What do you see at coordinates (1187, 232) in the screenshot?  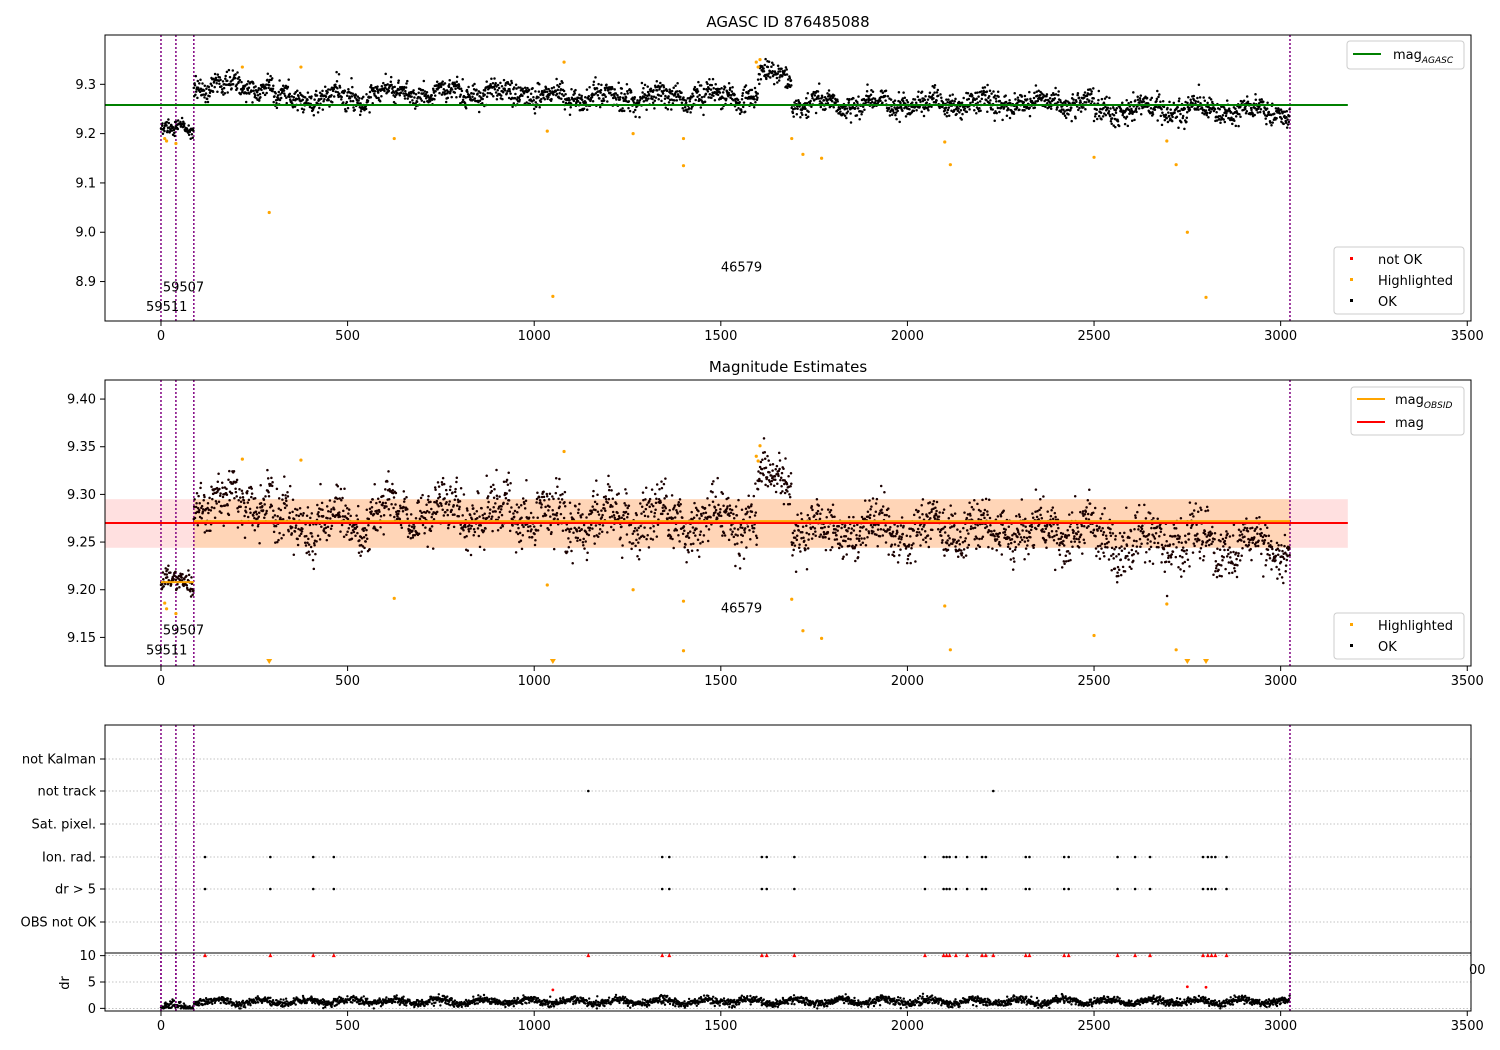 I see `highlighted-point` at bounding box center [1187, 232].